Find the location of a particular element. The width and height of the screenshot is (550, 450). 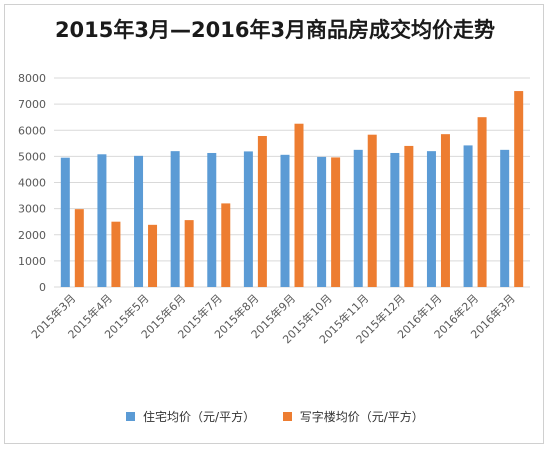

y-tick-label: 1000 is located at coordinates (32, 261).